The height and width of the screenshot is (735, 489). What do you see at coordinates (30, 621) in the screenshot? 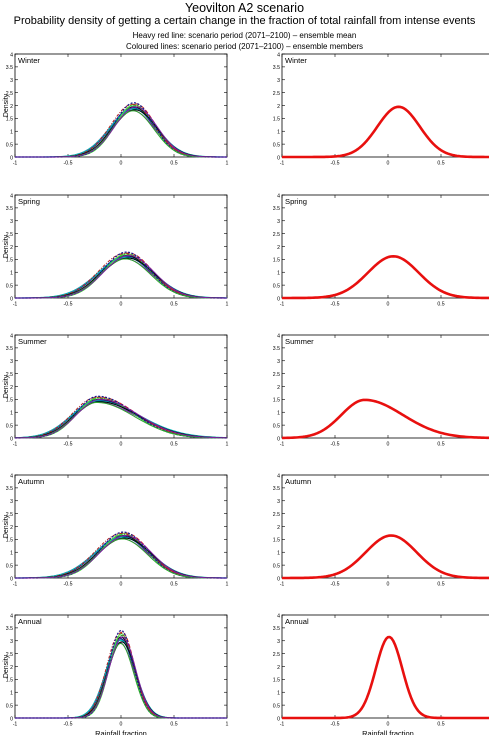
I see `panel-title: Annual` at bounding box center [30, 621].